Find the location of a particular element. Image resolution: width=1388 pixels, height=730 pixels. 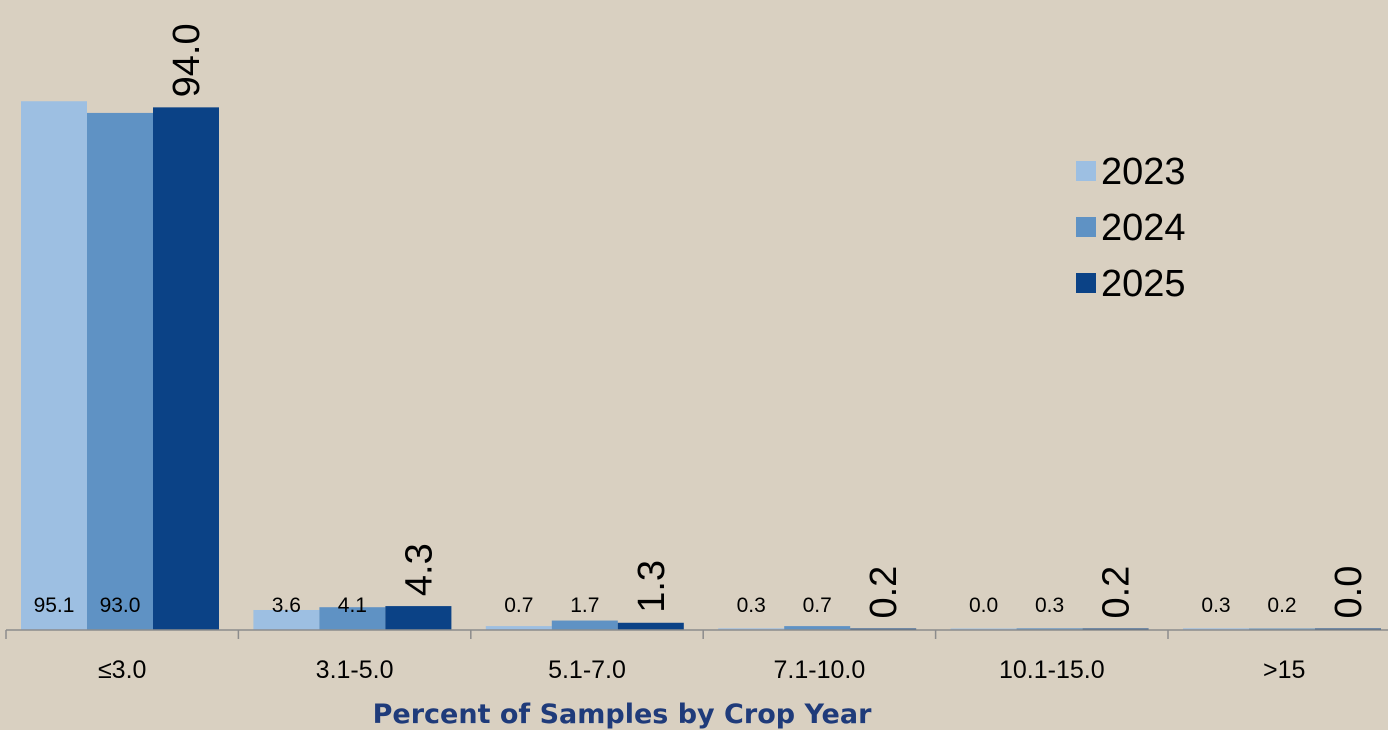

legend: 2023 2024 2025 is located at coordinates (1131, 228).